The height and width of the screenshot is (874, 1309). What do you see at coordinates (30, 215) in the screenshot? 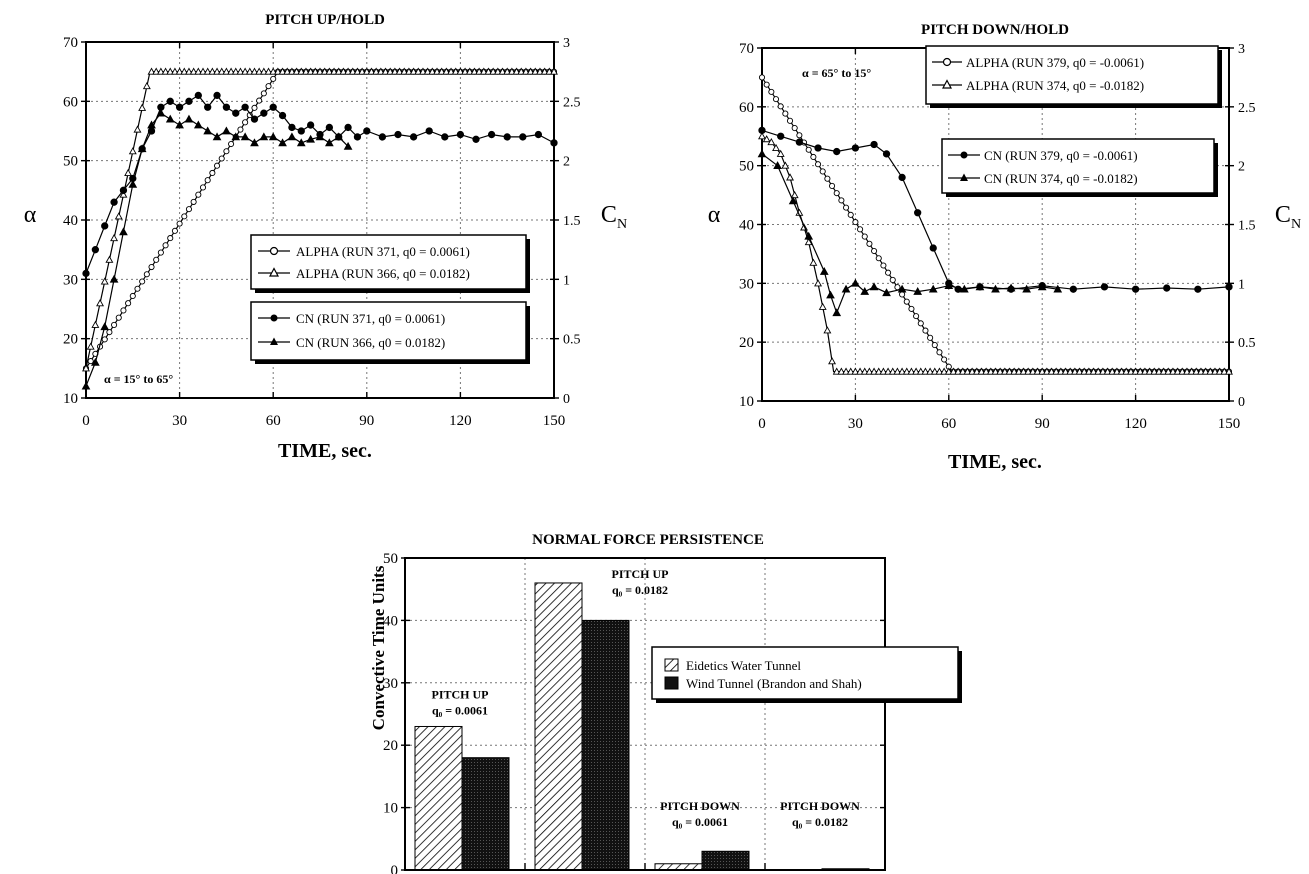
I see `alpha-axis-label: α` at bounding box center [30, 215].